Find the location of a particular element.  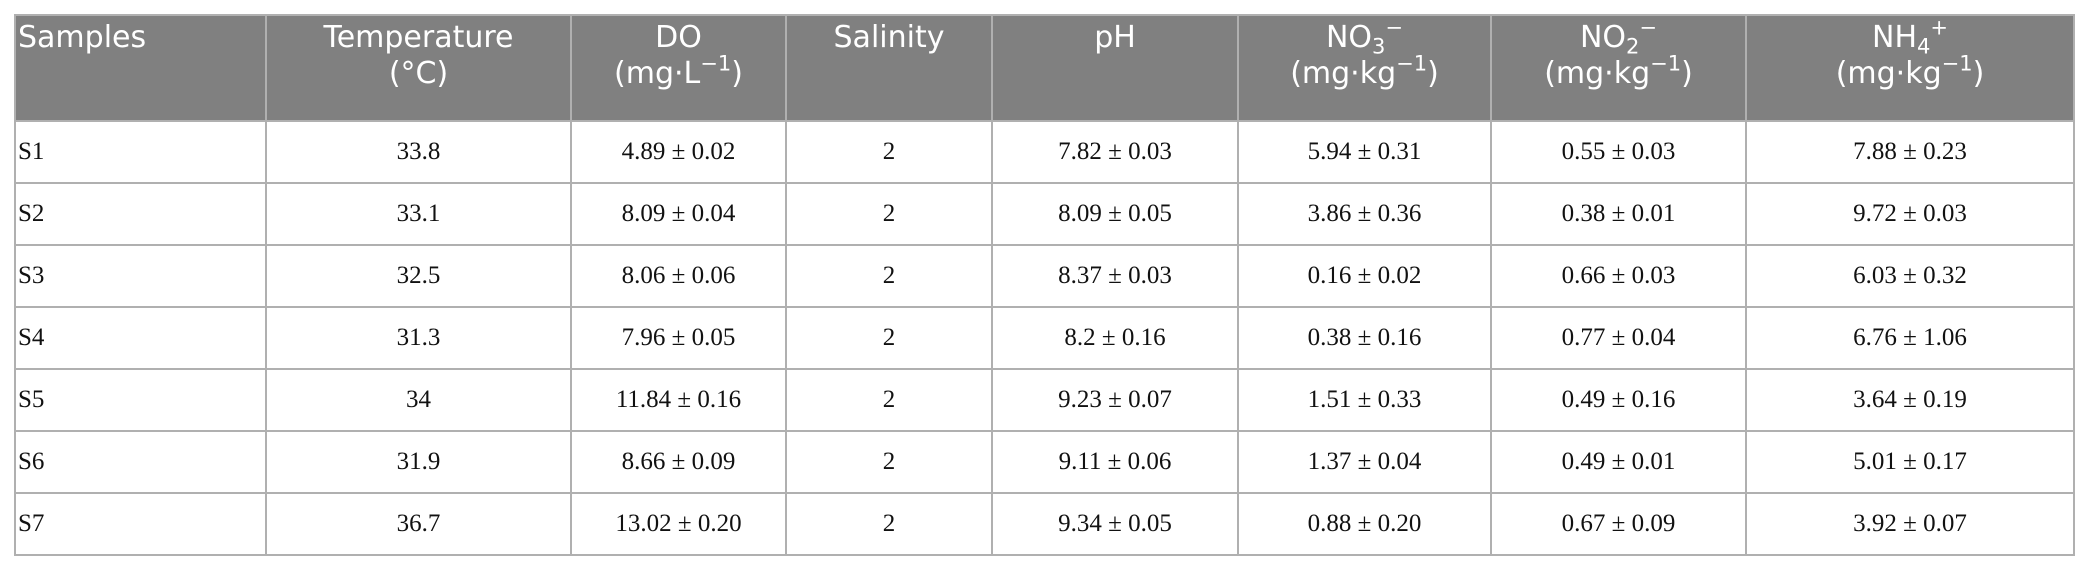

table-cell: 5.01 ± 0.17 is located at coordinates (1910, 462).